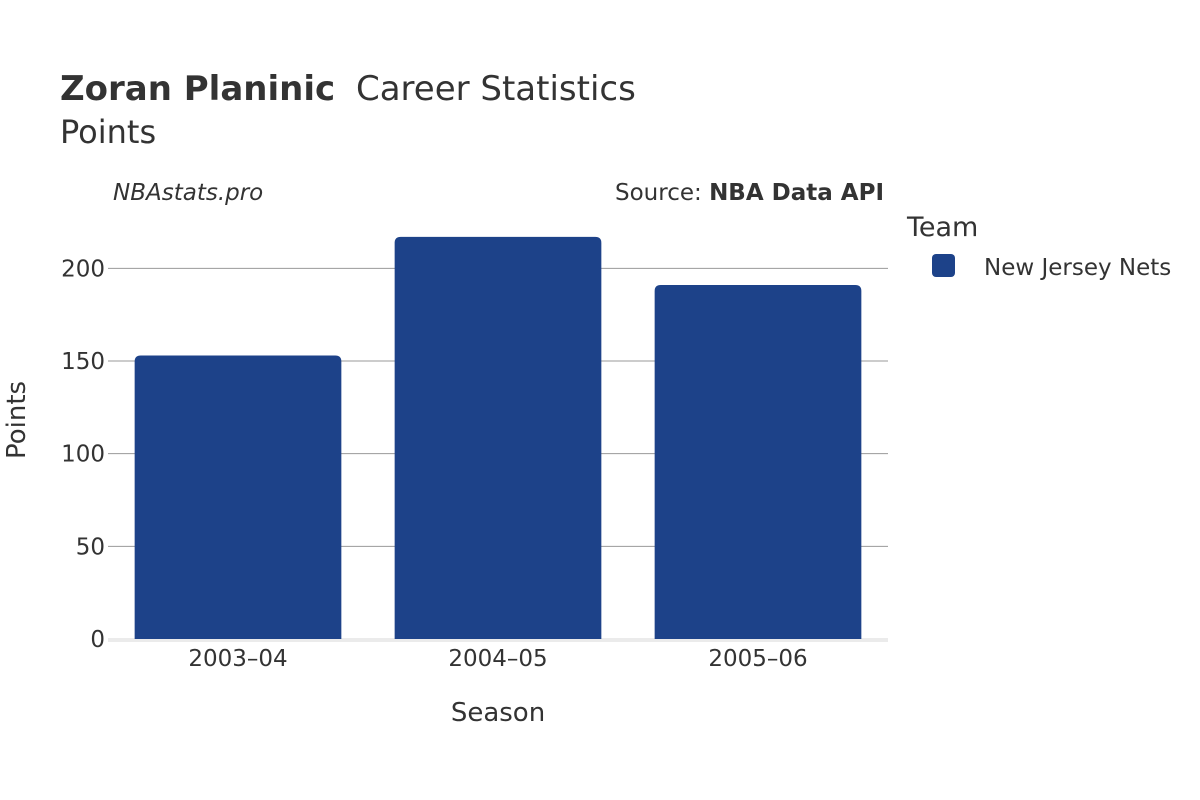 This screenshot has width=1200, height=800. What do you see at coordinates (188, 193) in the screenshot?
I see `watermark: NBAstats.pro` at bounding box center [188, 193].